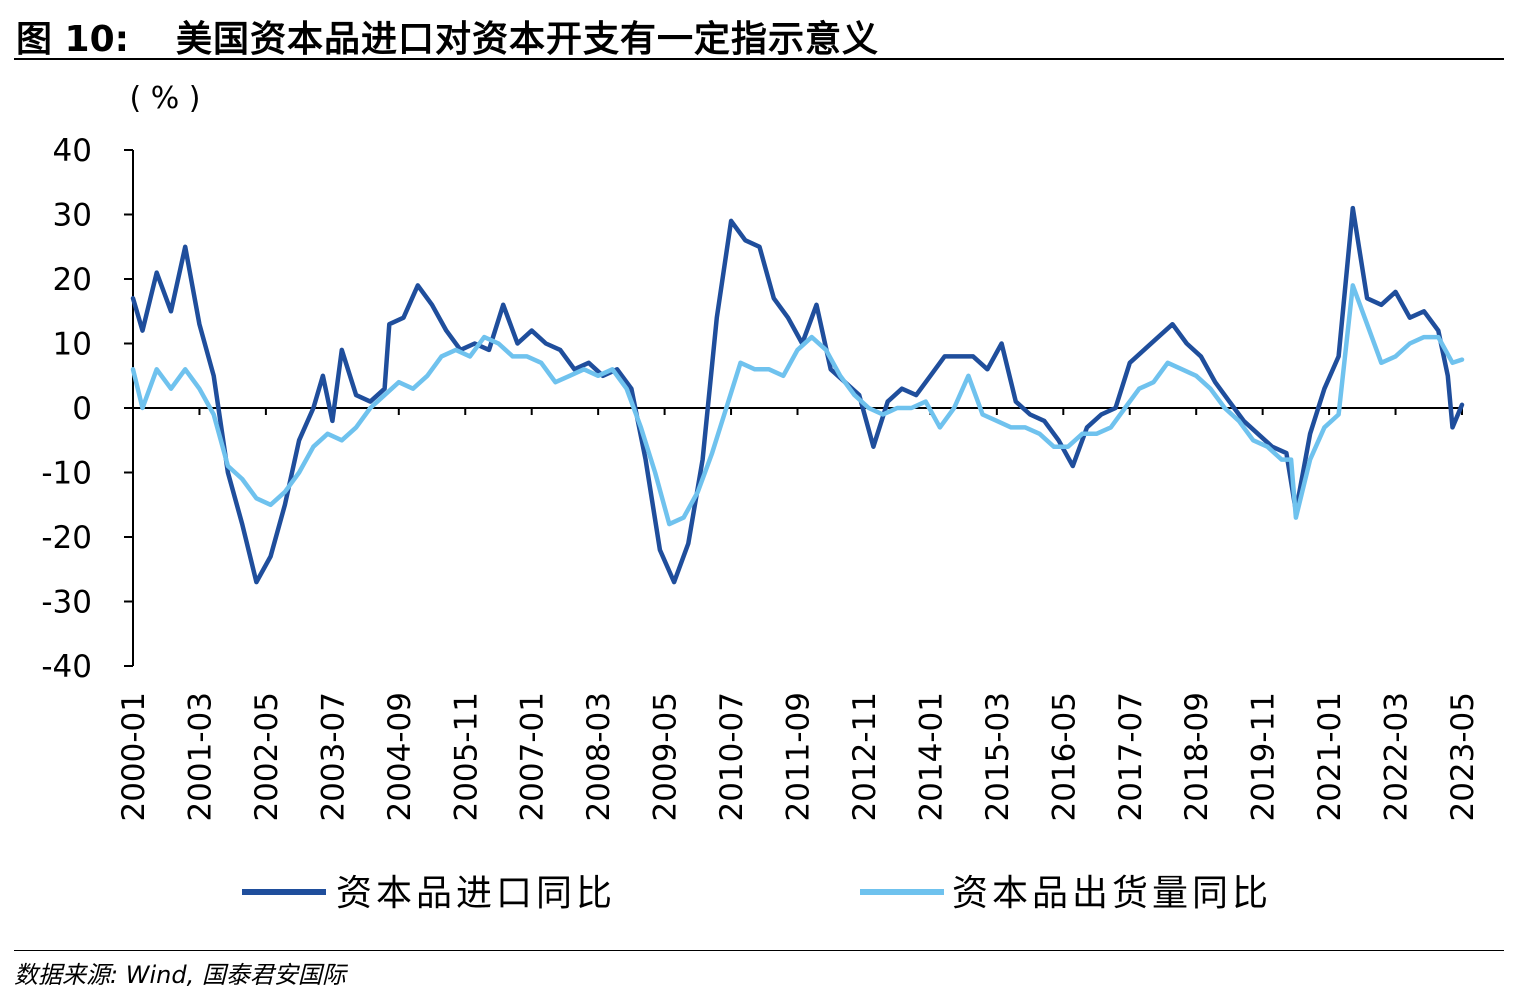 This screenshot has height=990, width=1518. Describe the element at coordinates (1264, 757) in the screenshot. I see `x-tick-label: 2019-11` at that location.